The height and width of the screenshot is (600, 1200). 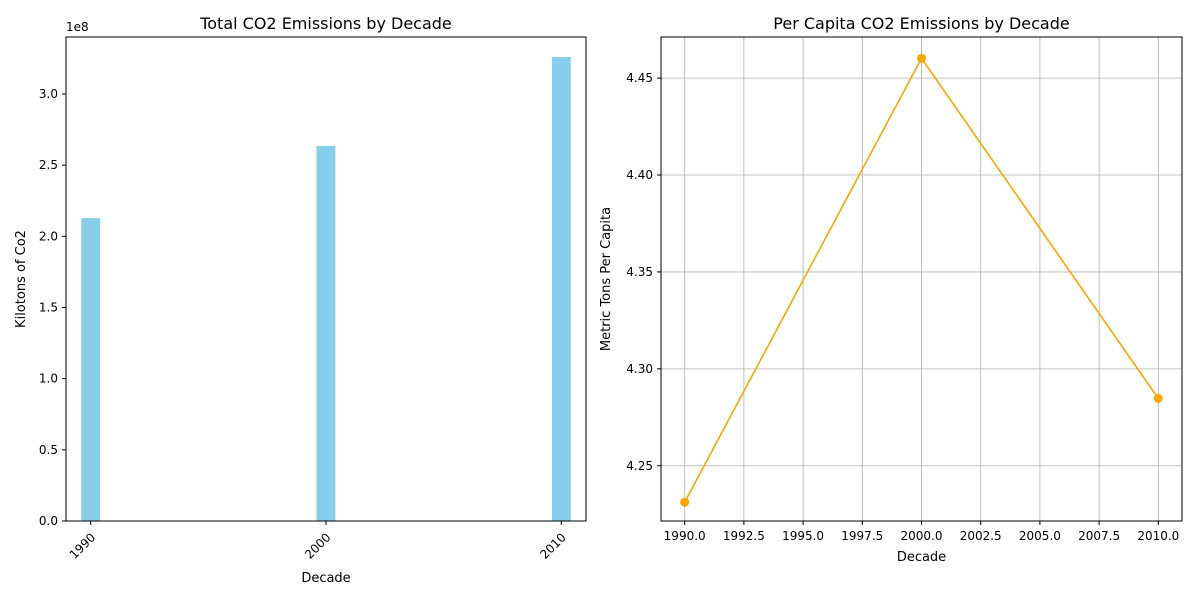 I want to click on x-tick-label: 2002.5, so click(x=981, y=536).